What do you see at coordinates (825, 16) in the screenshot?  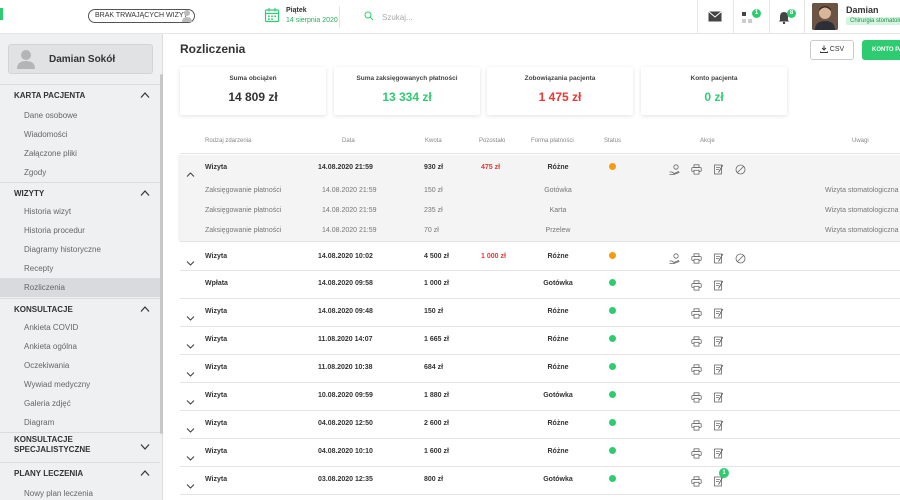 I see `user-avatar` at bounding box center [825, 16].